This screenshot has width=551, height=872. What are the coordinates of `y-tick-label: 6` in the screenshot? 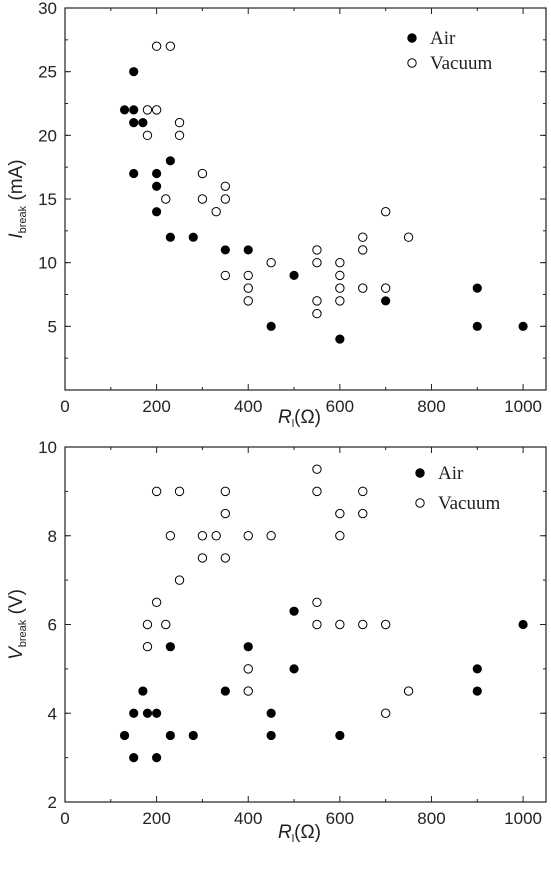 It's located at (52, 625).